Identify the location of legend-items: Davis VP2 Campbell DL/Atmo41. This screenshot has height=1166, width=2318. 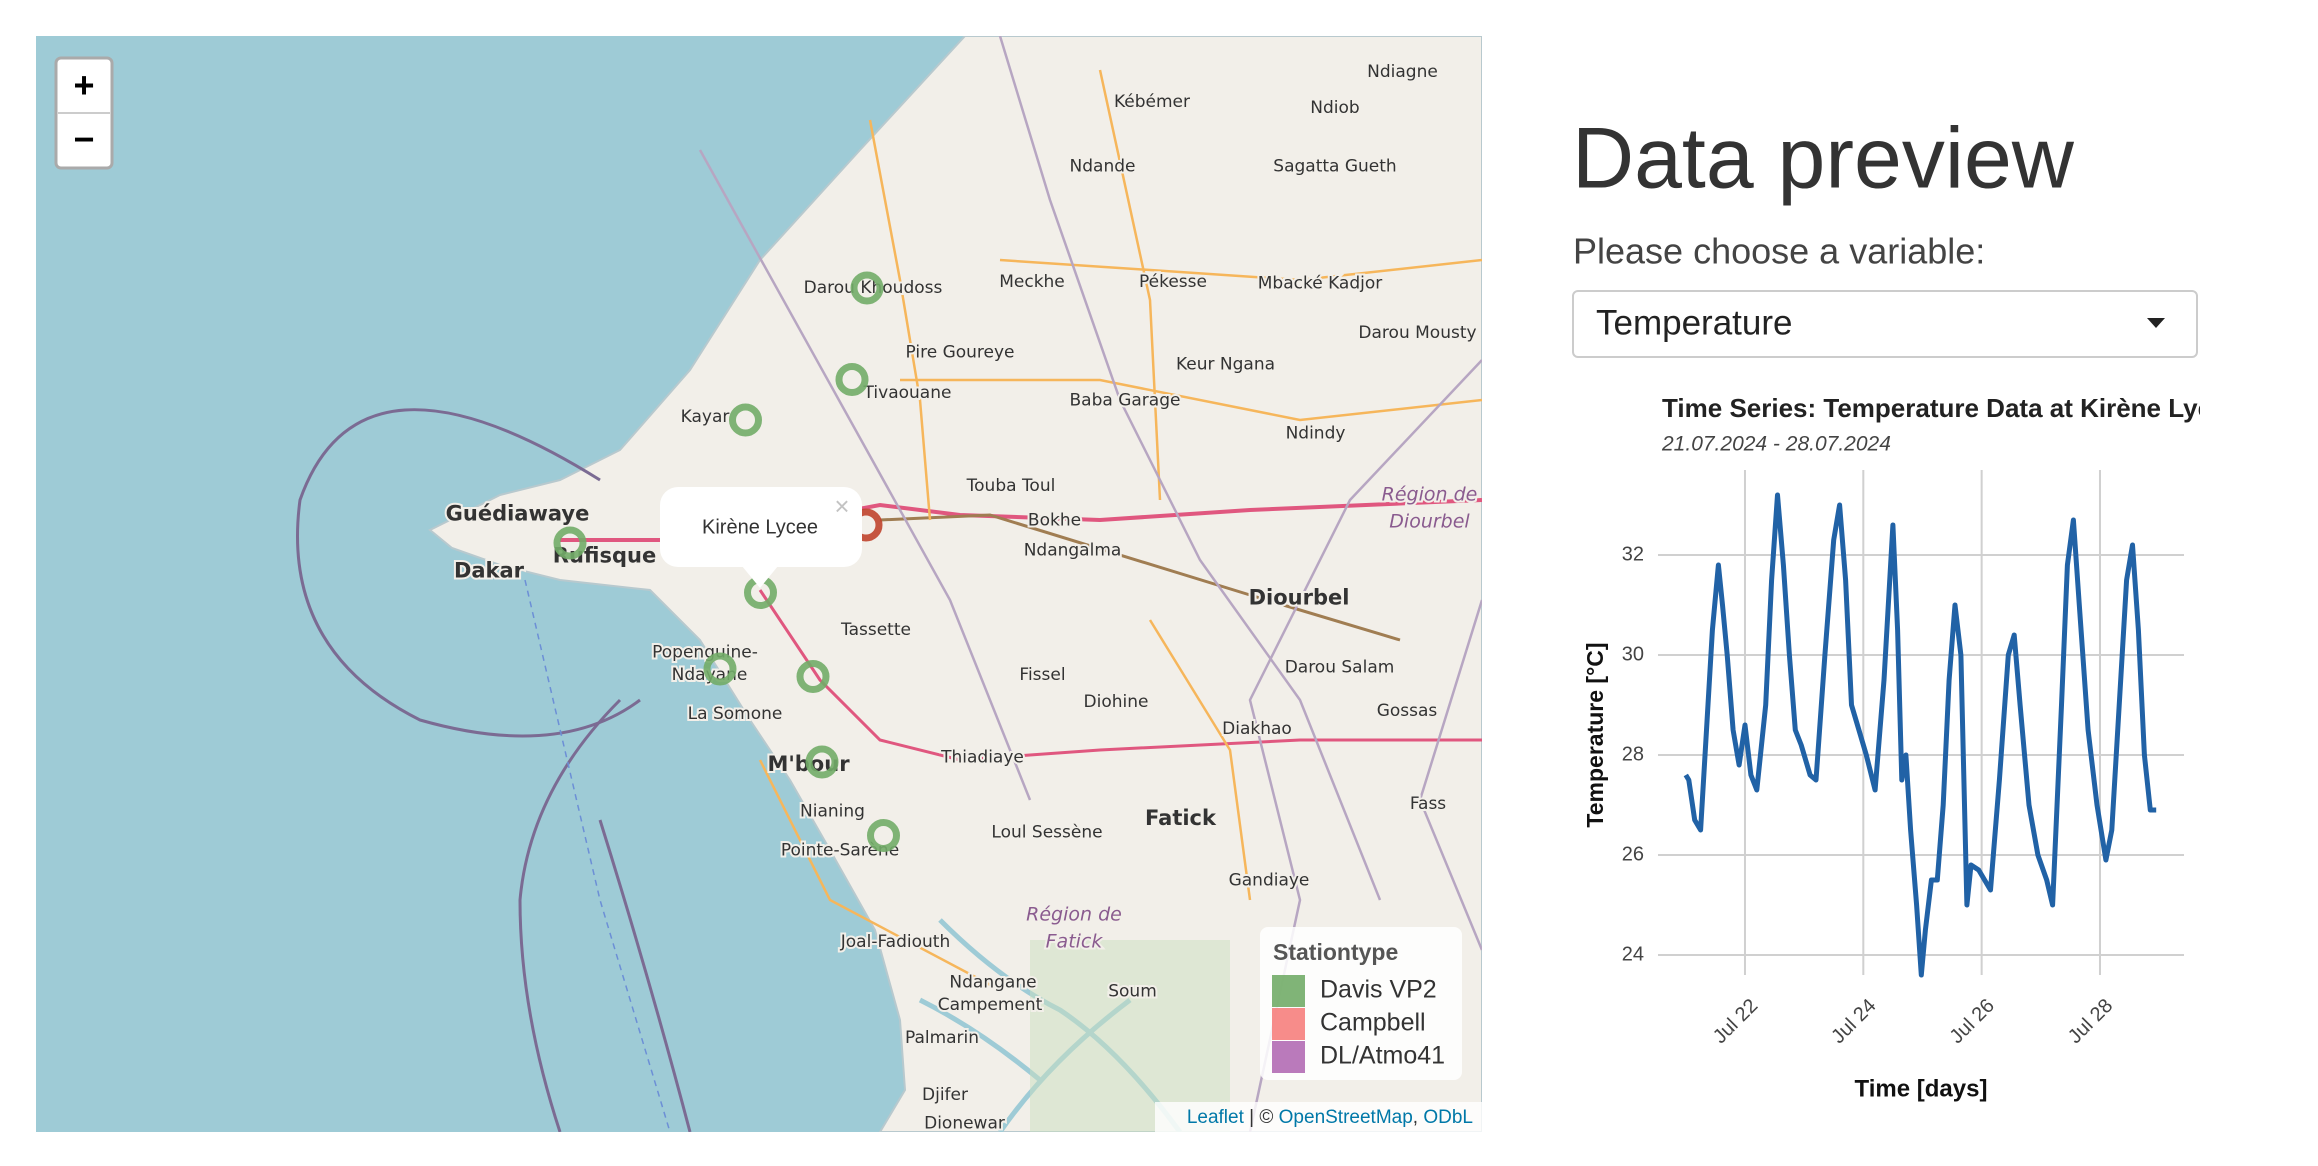
(1358, 1024).